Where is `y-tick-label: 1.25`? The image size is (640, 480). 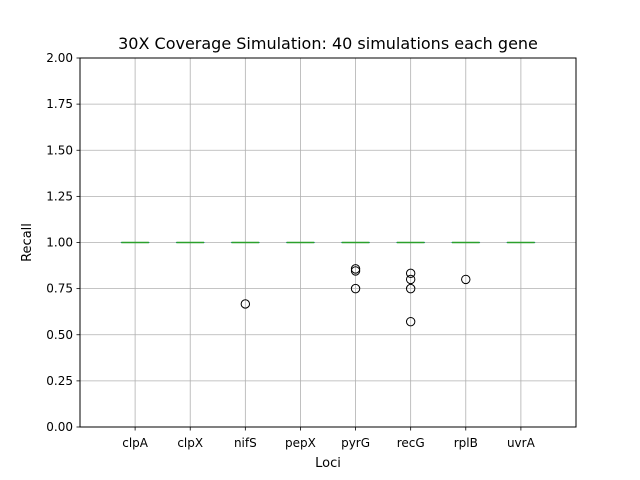 y-tick-label: 1.25 is located at coordinates (59, 196).